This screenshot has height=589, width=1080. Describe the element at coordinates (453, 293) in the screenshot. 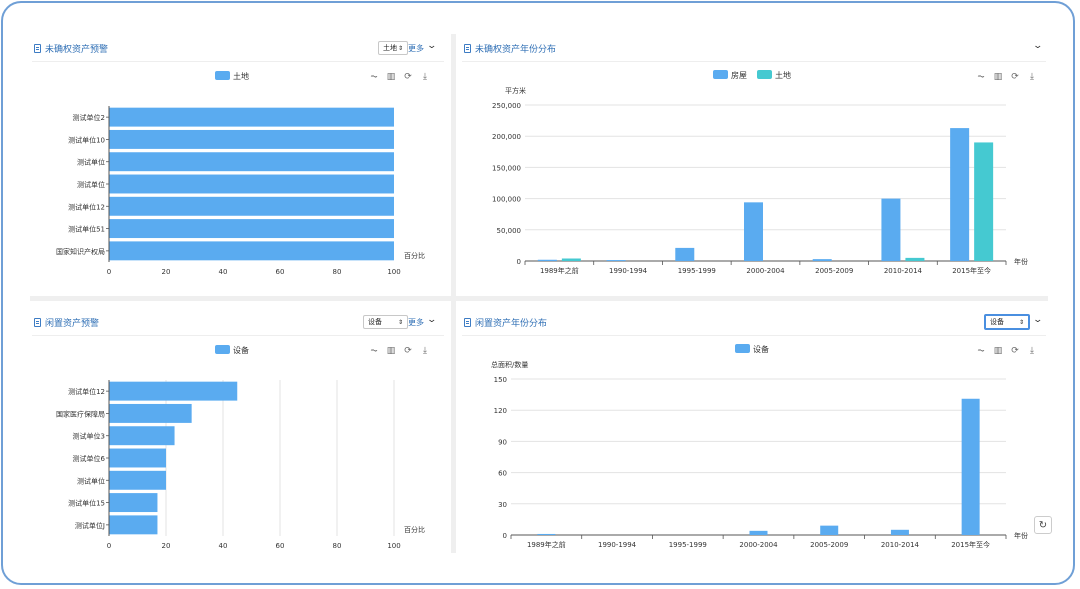

I see `section-divider-vertical` at that location.